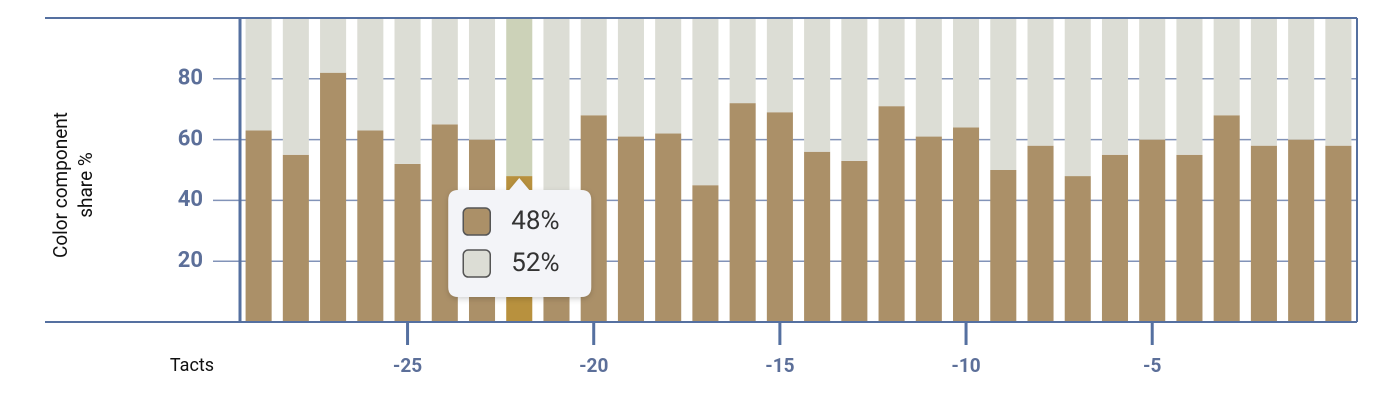 The width and height of the screenshot is (1395, 408). What do you see at coordinates (779, 365) in the screenshot?
I see `x-tick-label: -15` at bounding box center [779, 365].